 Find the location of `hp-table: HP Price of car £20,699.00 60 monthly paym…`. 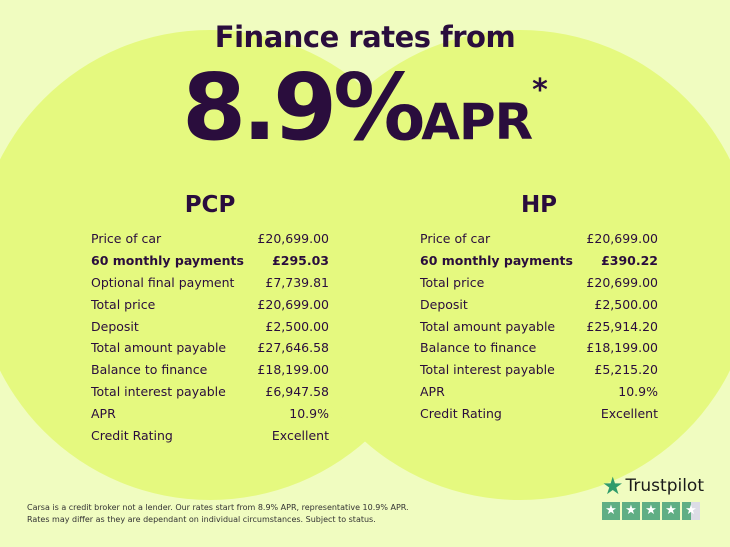

hp-table: HP Price of car £20,699.00 60 monthly paym… is located at coordinates (539, 308).